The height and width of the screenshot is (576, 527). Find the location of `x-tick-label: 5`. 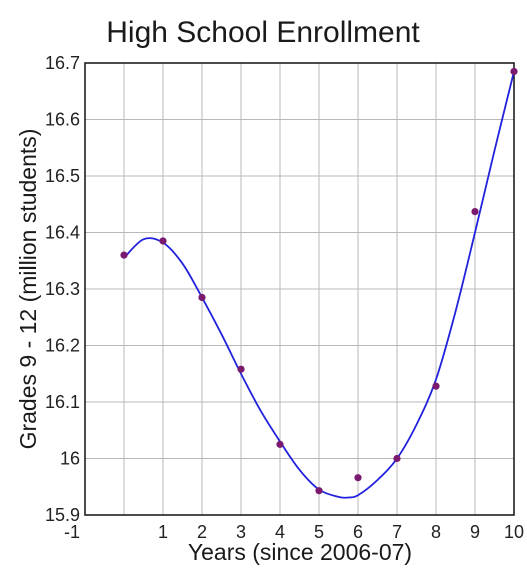

x-tick-label: 5 is located at coordinates (319, 532).